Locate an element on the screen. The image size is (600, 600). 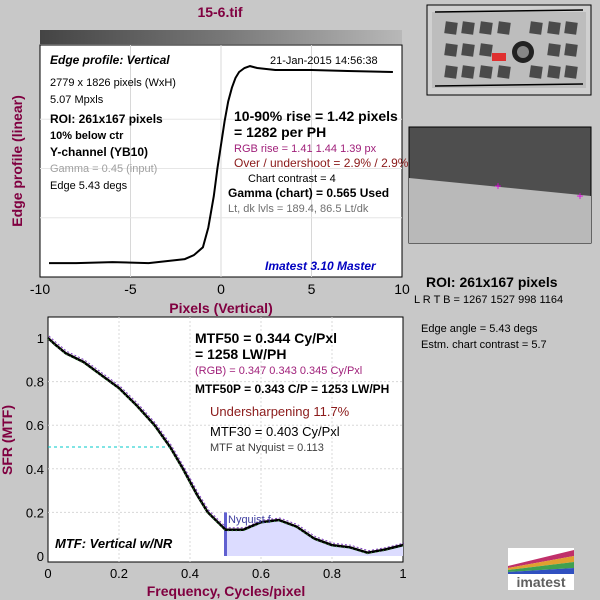
roi-title: ROI: 261x167 pixels is located at coordinates (492, 282).